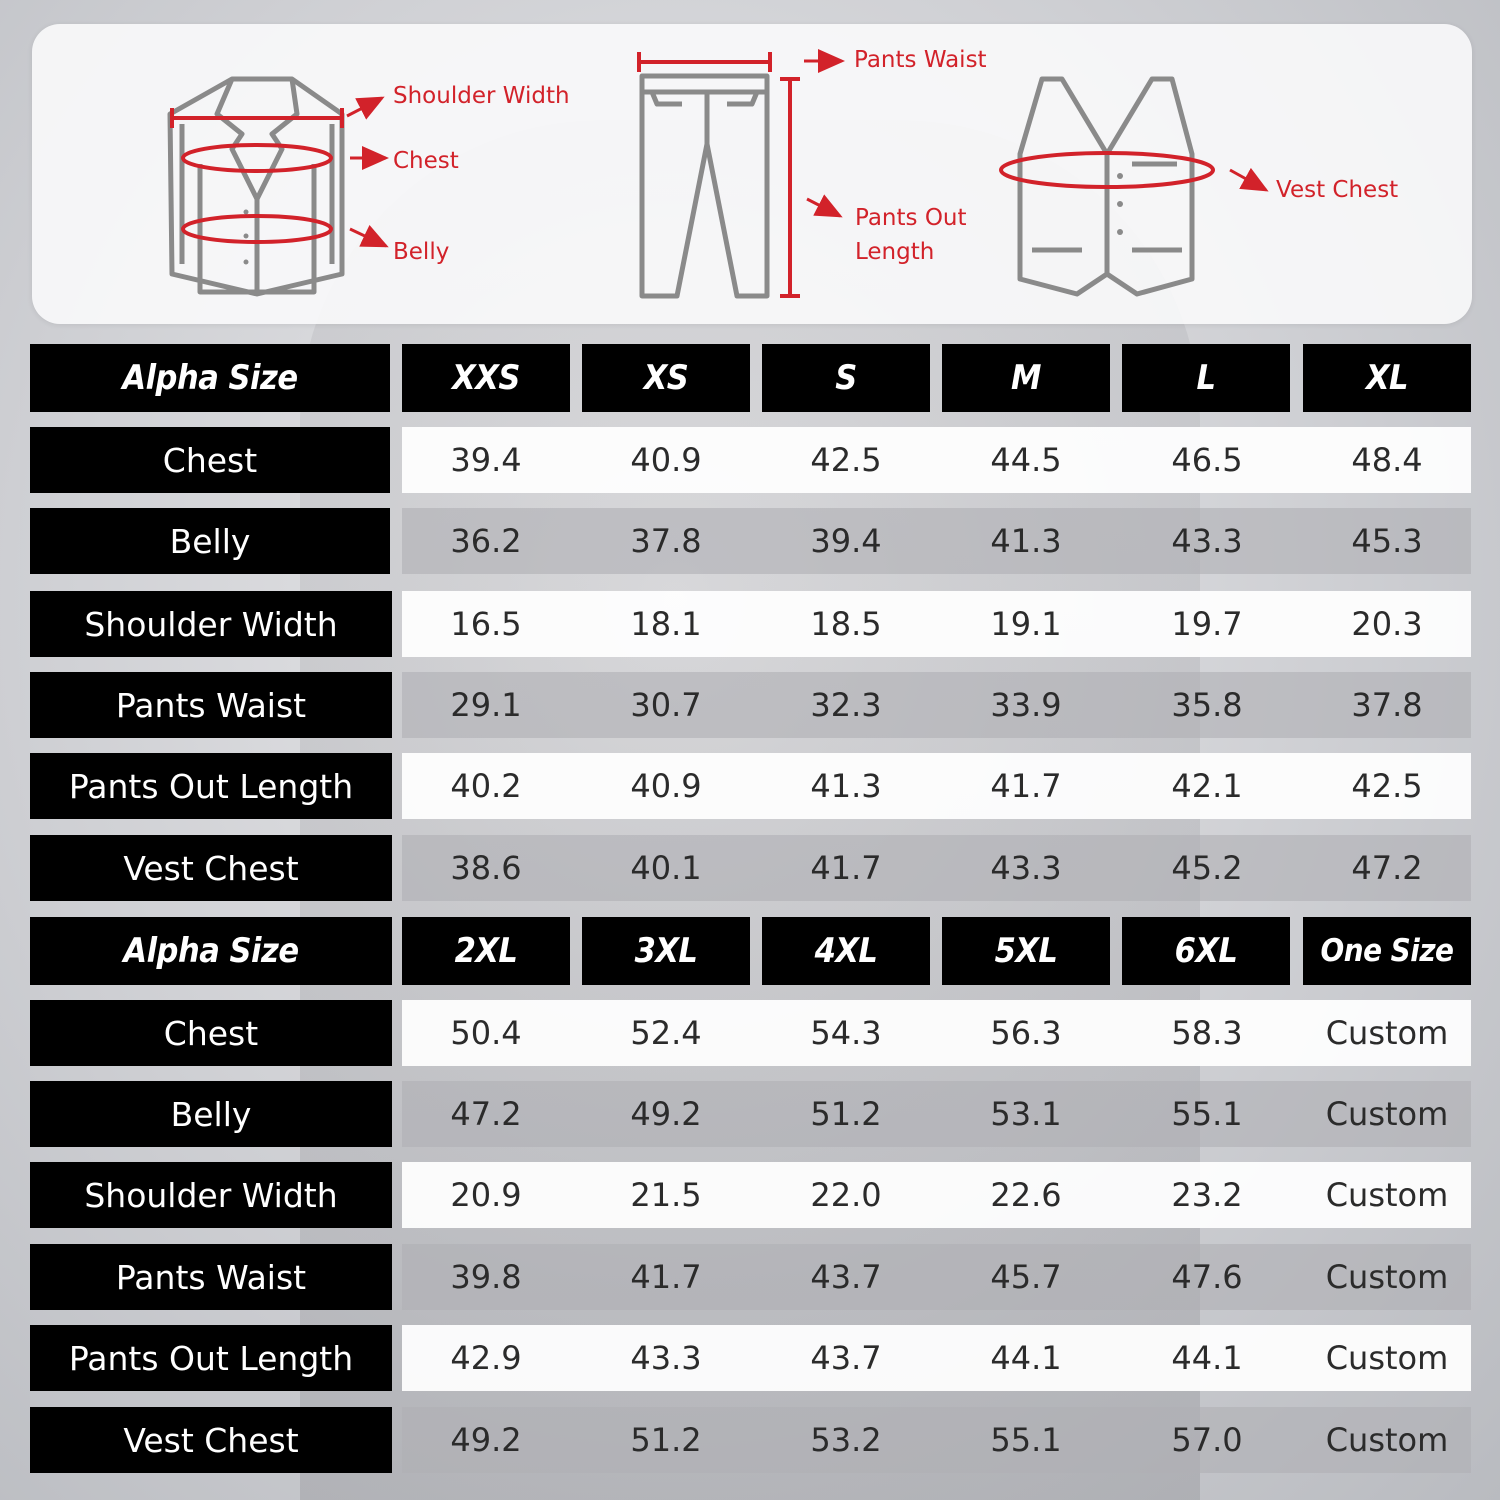  What do you see at coordinates (666, 1114) in the screenshot?
I see `table-cell: 49.2` at bounding box center [666, 1114].